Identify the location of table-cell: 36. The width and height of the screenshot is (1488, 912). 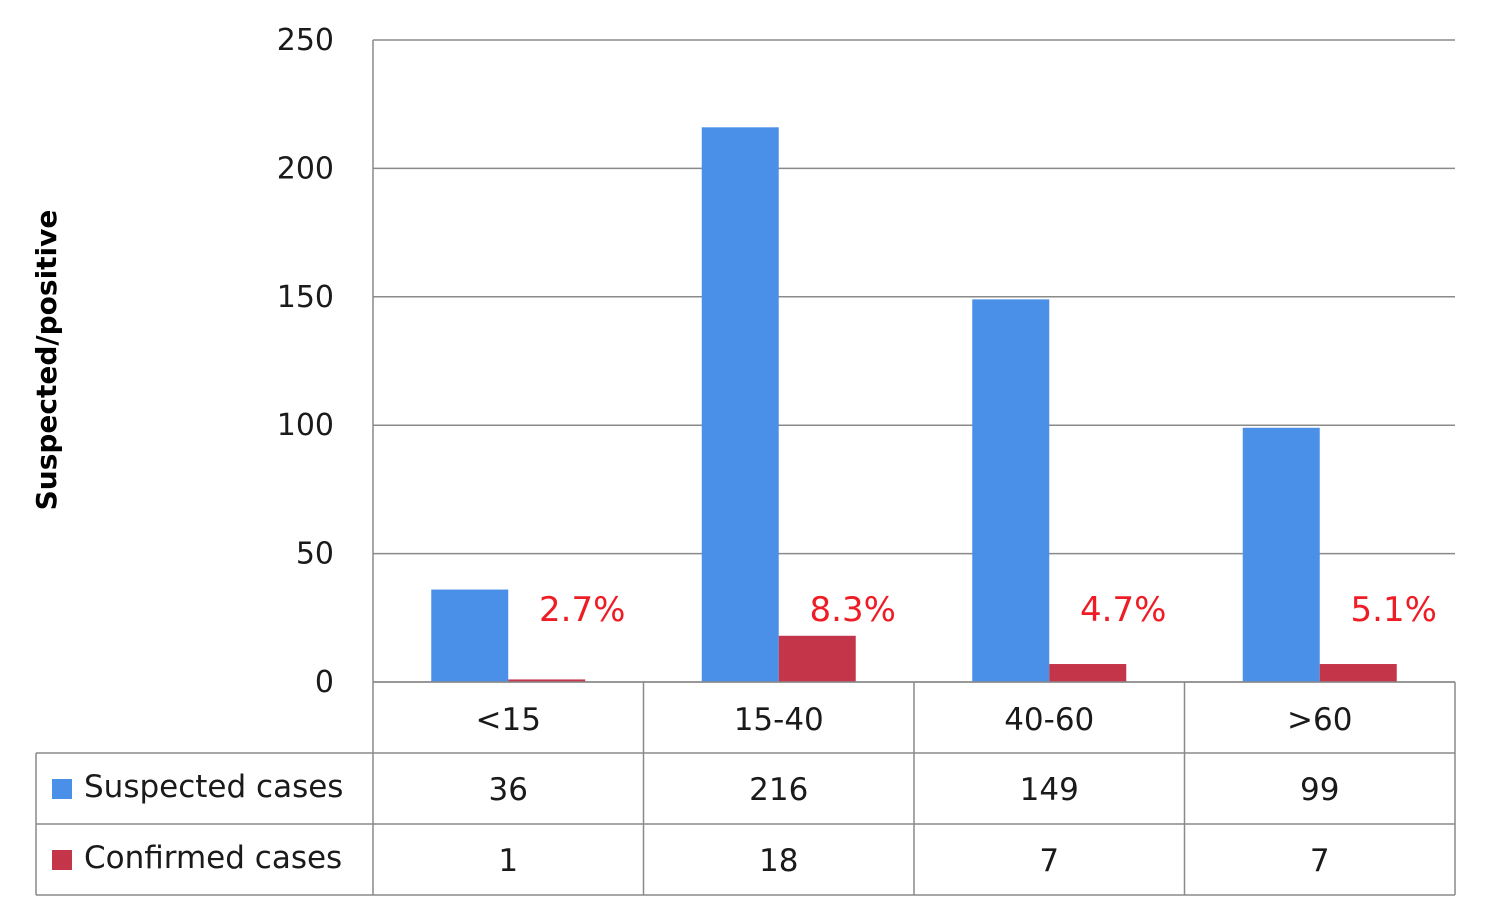
(508, 790).